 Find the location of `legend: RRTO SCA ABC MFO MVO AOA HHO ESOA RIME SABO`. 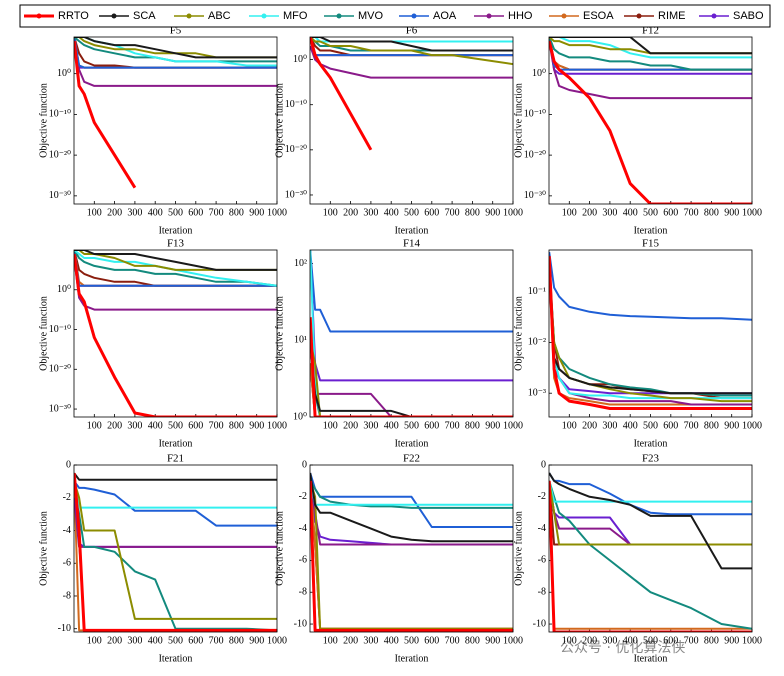

legend: RRTO SCA ABC MFO MVO AOA HHO ESOA RIME SABO is located at coordinates (394, 16).